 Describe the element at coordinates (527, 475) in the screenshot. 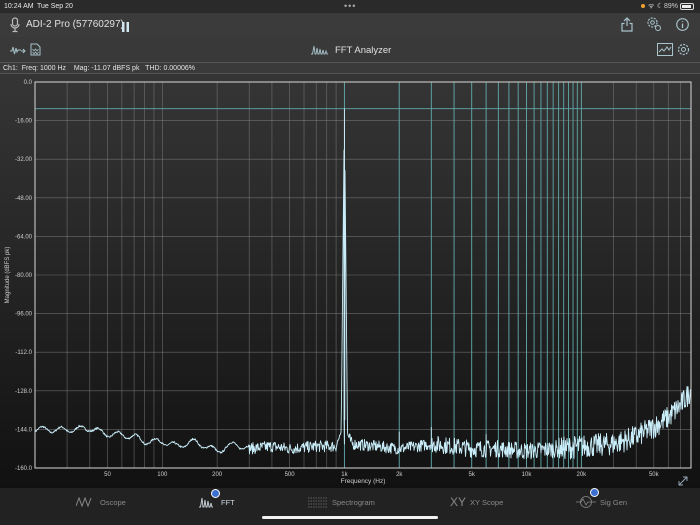

I see `x-tick-label: 10k` at that location.